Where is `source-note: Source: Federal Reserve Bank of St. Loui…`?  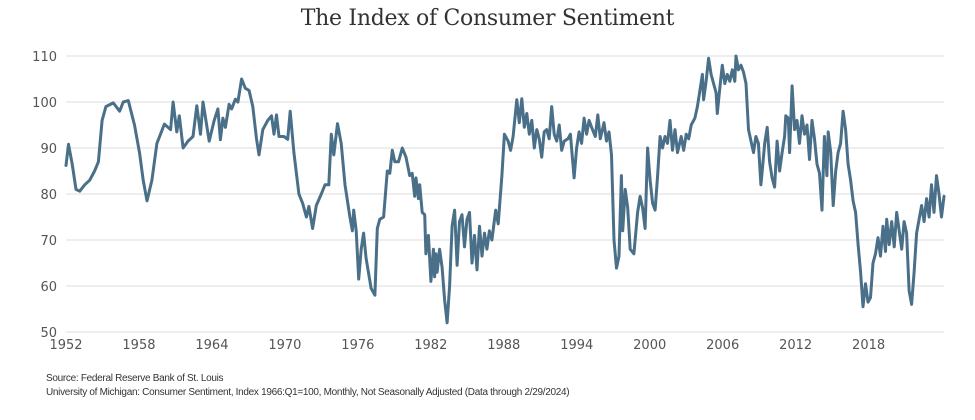 source-note: Source: Federal Reserve Bank of St. Loui… is located at coordinates (135, 378).